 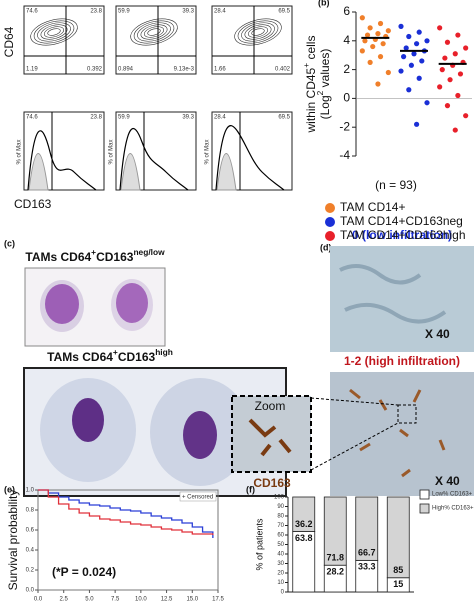 I want to click on y-axis-label: % of patients, so click(x=259, y=544).